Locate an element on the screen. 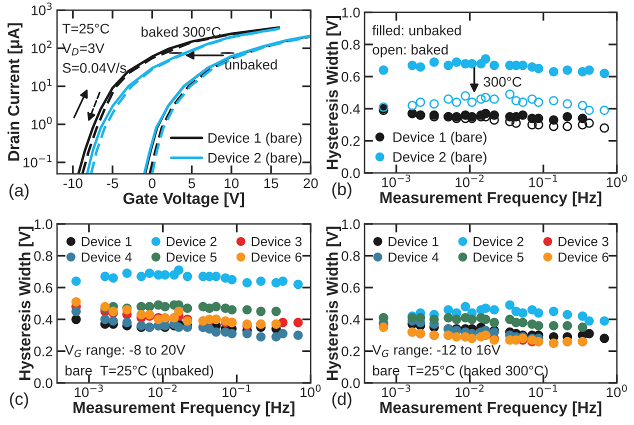  annotation: baked 300°C is located at coordinates (181, 31).